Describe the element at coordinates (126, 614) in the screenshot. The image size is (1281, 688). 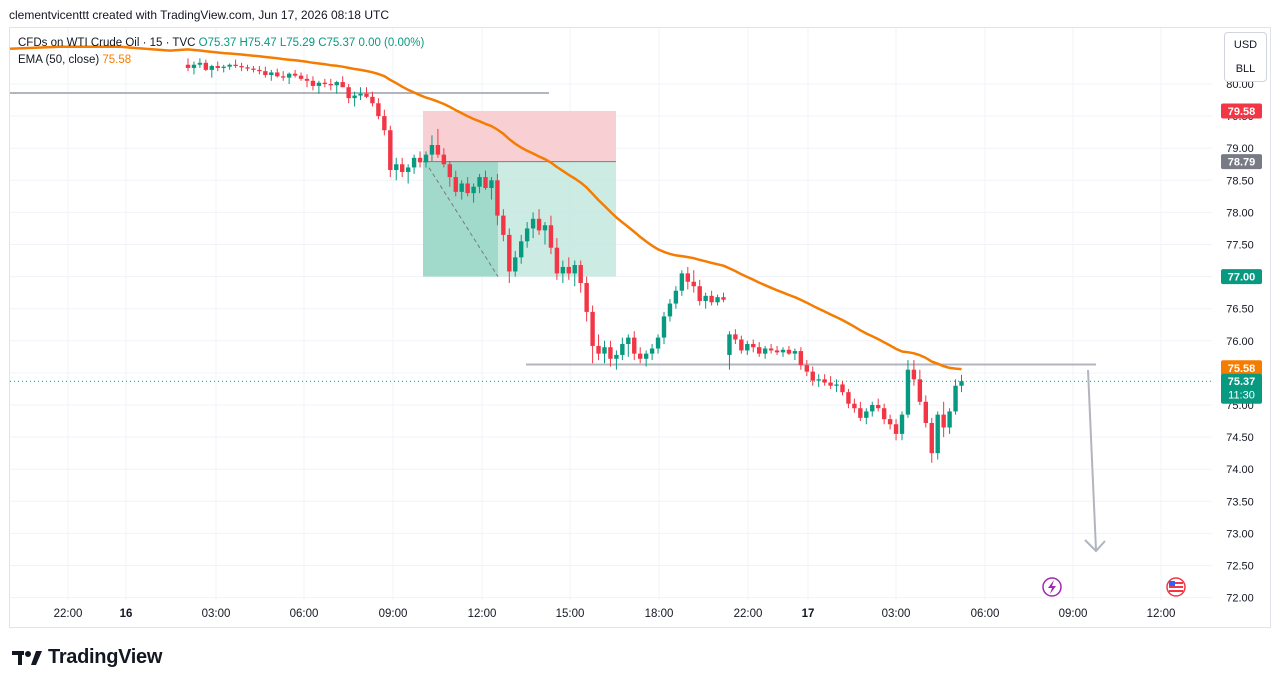
I see `time-tick-label: 16` at that location.